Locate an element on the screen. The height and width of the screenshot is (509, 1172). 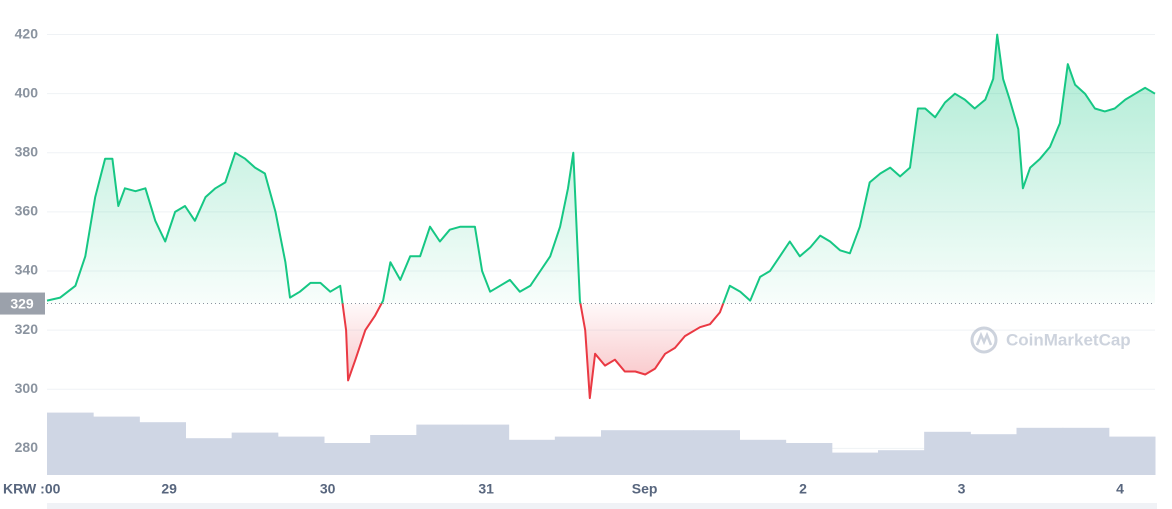
baseline-label: 329 is located at coordinates (22, 303).